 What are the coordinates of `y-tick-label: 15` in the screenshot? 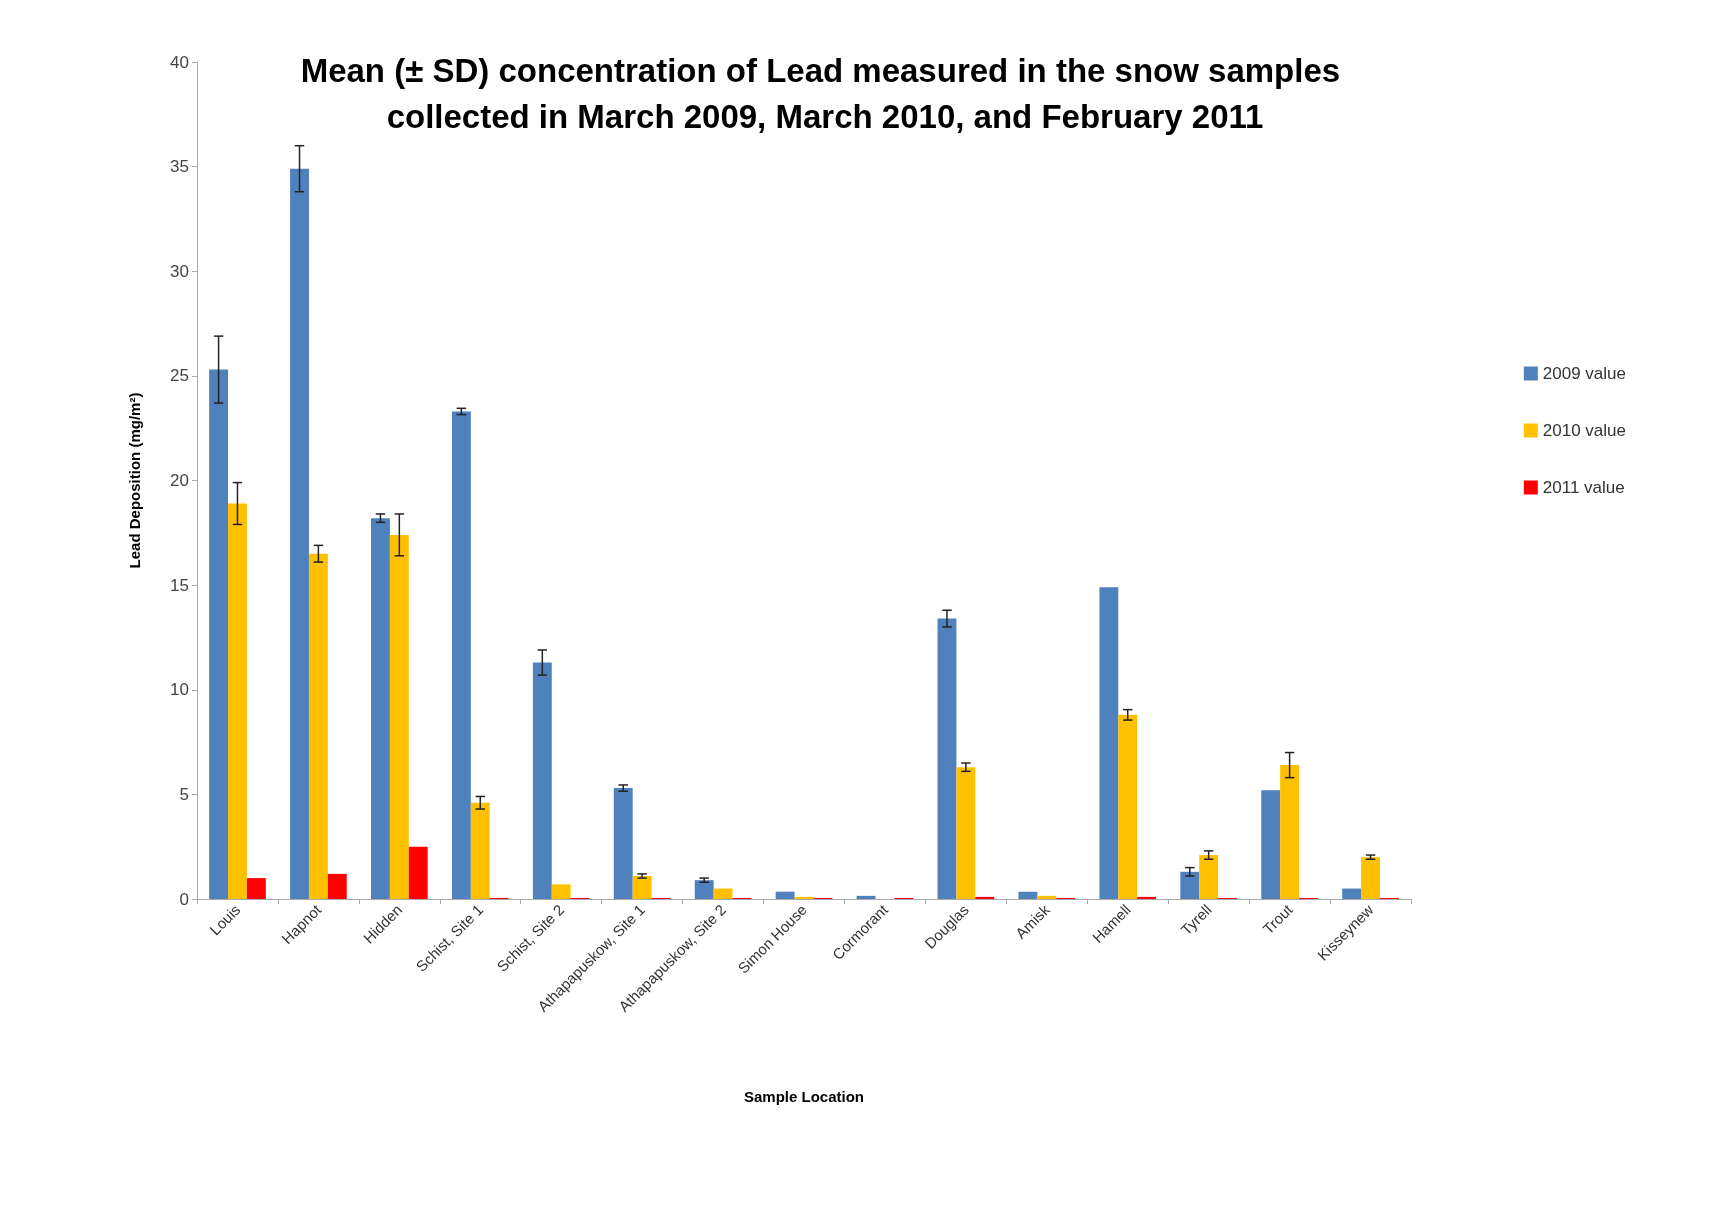 It's located at (179, 585).